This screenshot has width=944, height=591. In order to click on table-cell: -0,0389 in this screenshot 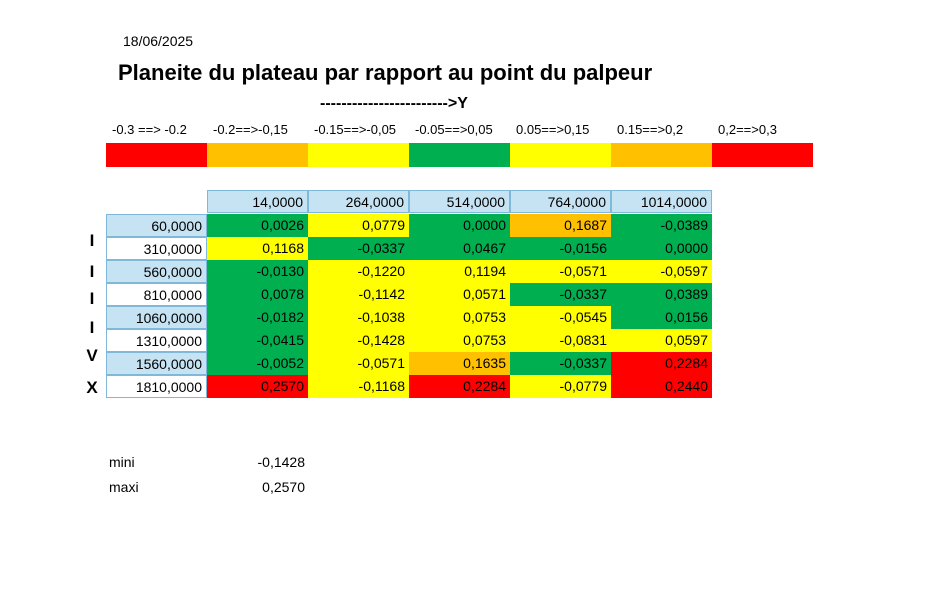, I will do `click(661, 225)`.